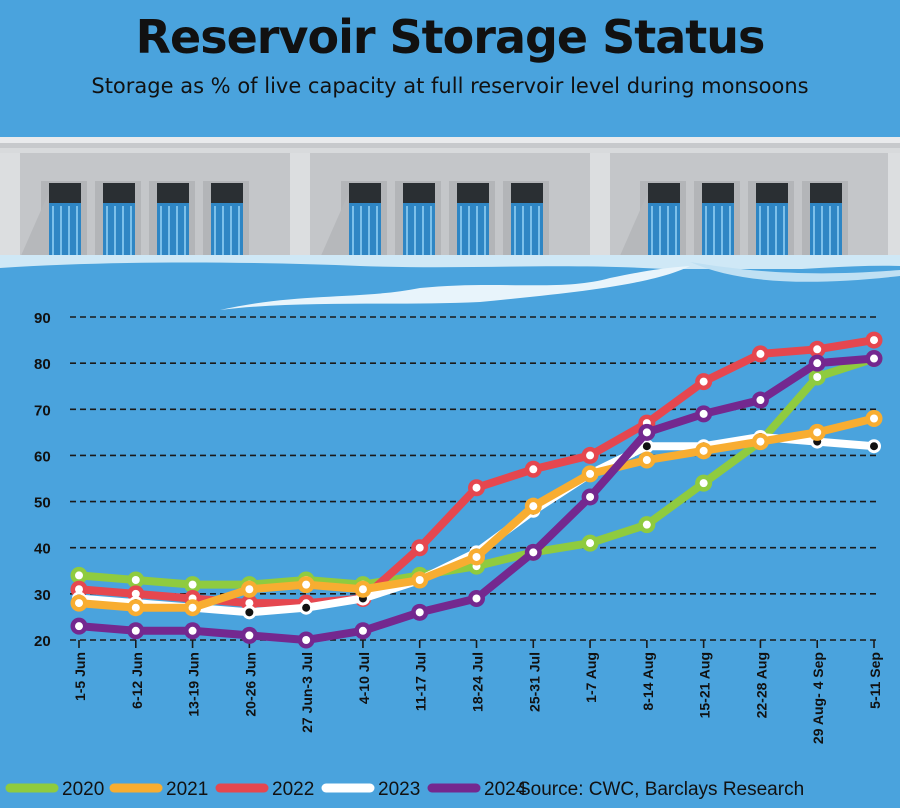  Describe the element at coordinates (364, 678) in the screenshot. I see `x-tick-label: 4-10 Jul` at that location.